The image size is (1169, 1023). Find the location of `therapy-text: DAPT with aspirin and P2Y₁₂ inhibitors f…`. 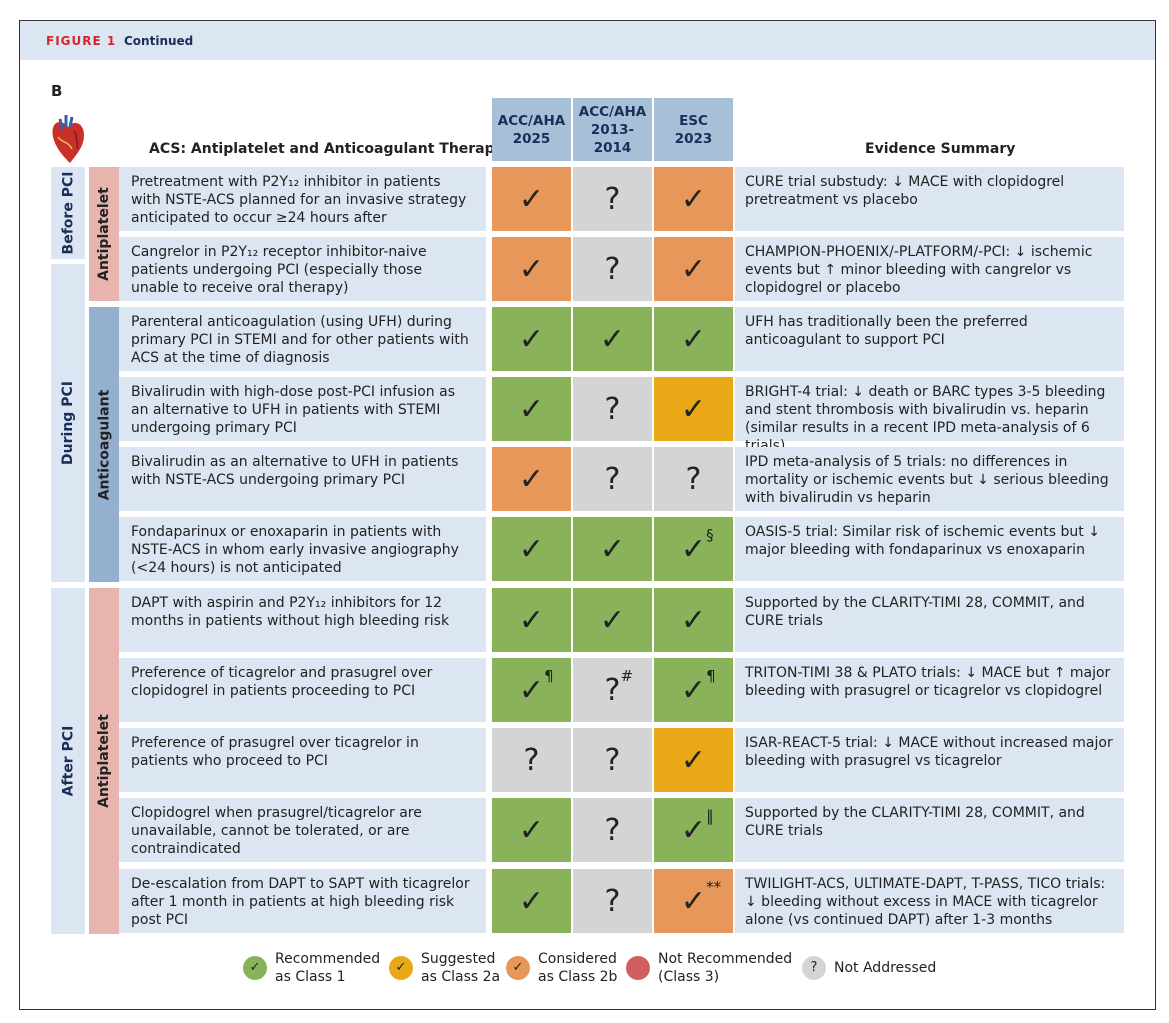

therapy-text: DAPT with aspirin and P2Y₁₂ inhibitors f… is located at coordinates (302, 620).